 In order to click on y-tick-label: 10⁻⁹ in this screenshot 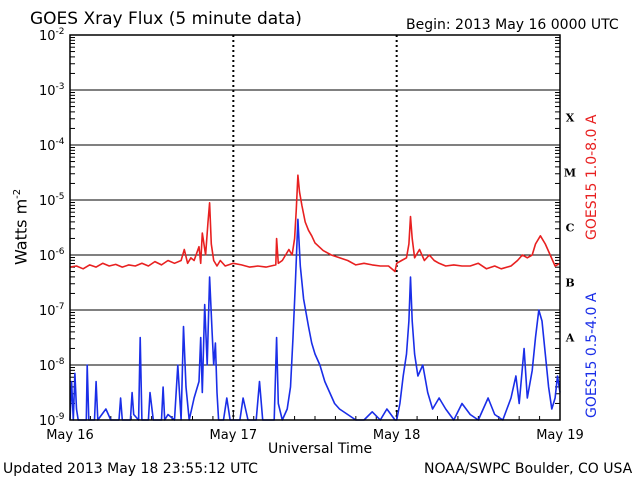, I will do `click(52, 420)`.